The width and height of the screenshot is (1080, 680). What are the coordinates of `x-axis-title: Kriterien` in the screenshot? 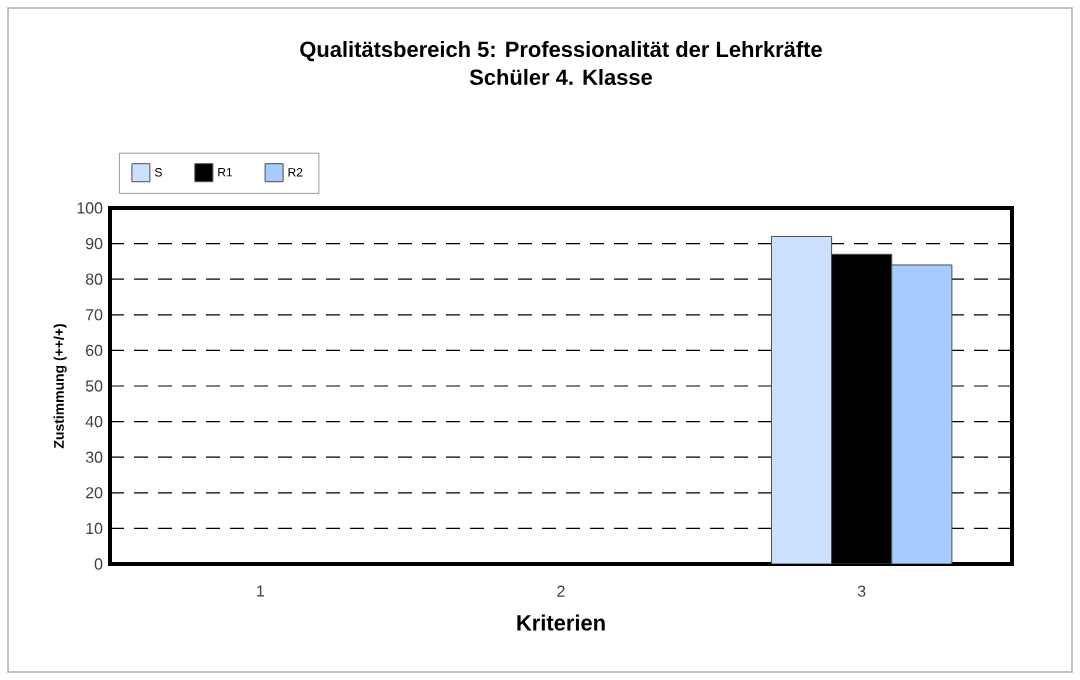 It's located at (561, 622).